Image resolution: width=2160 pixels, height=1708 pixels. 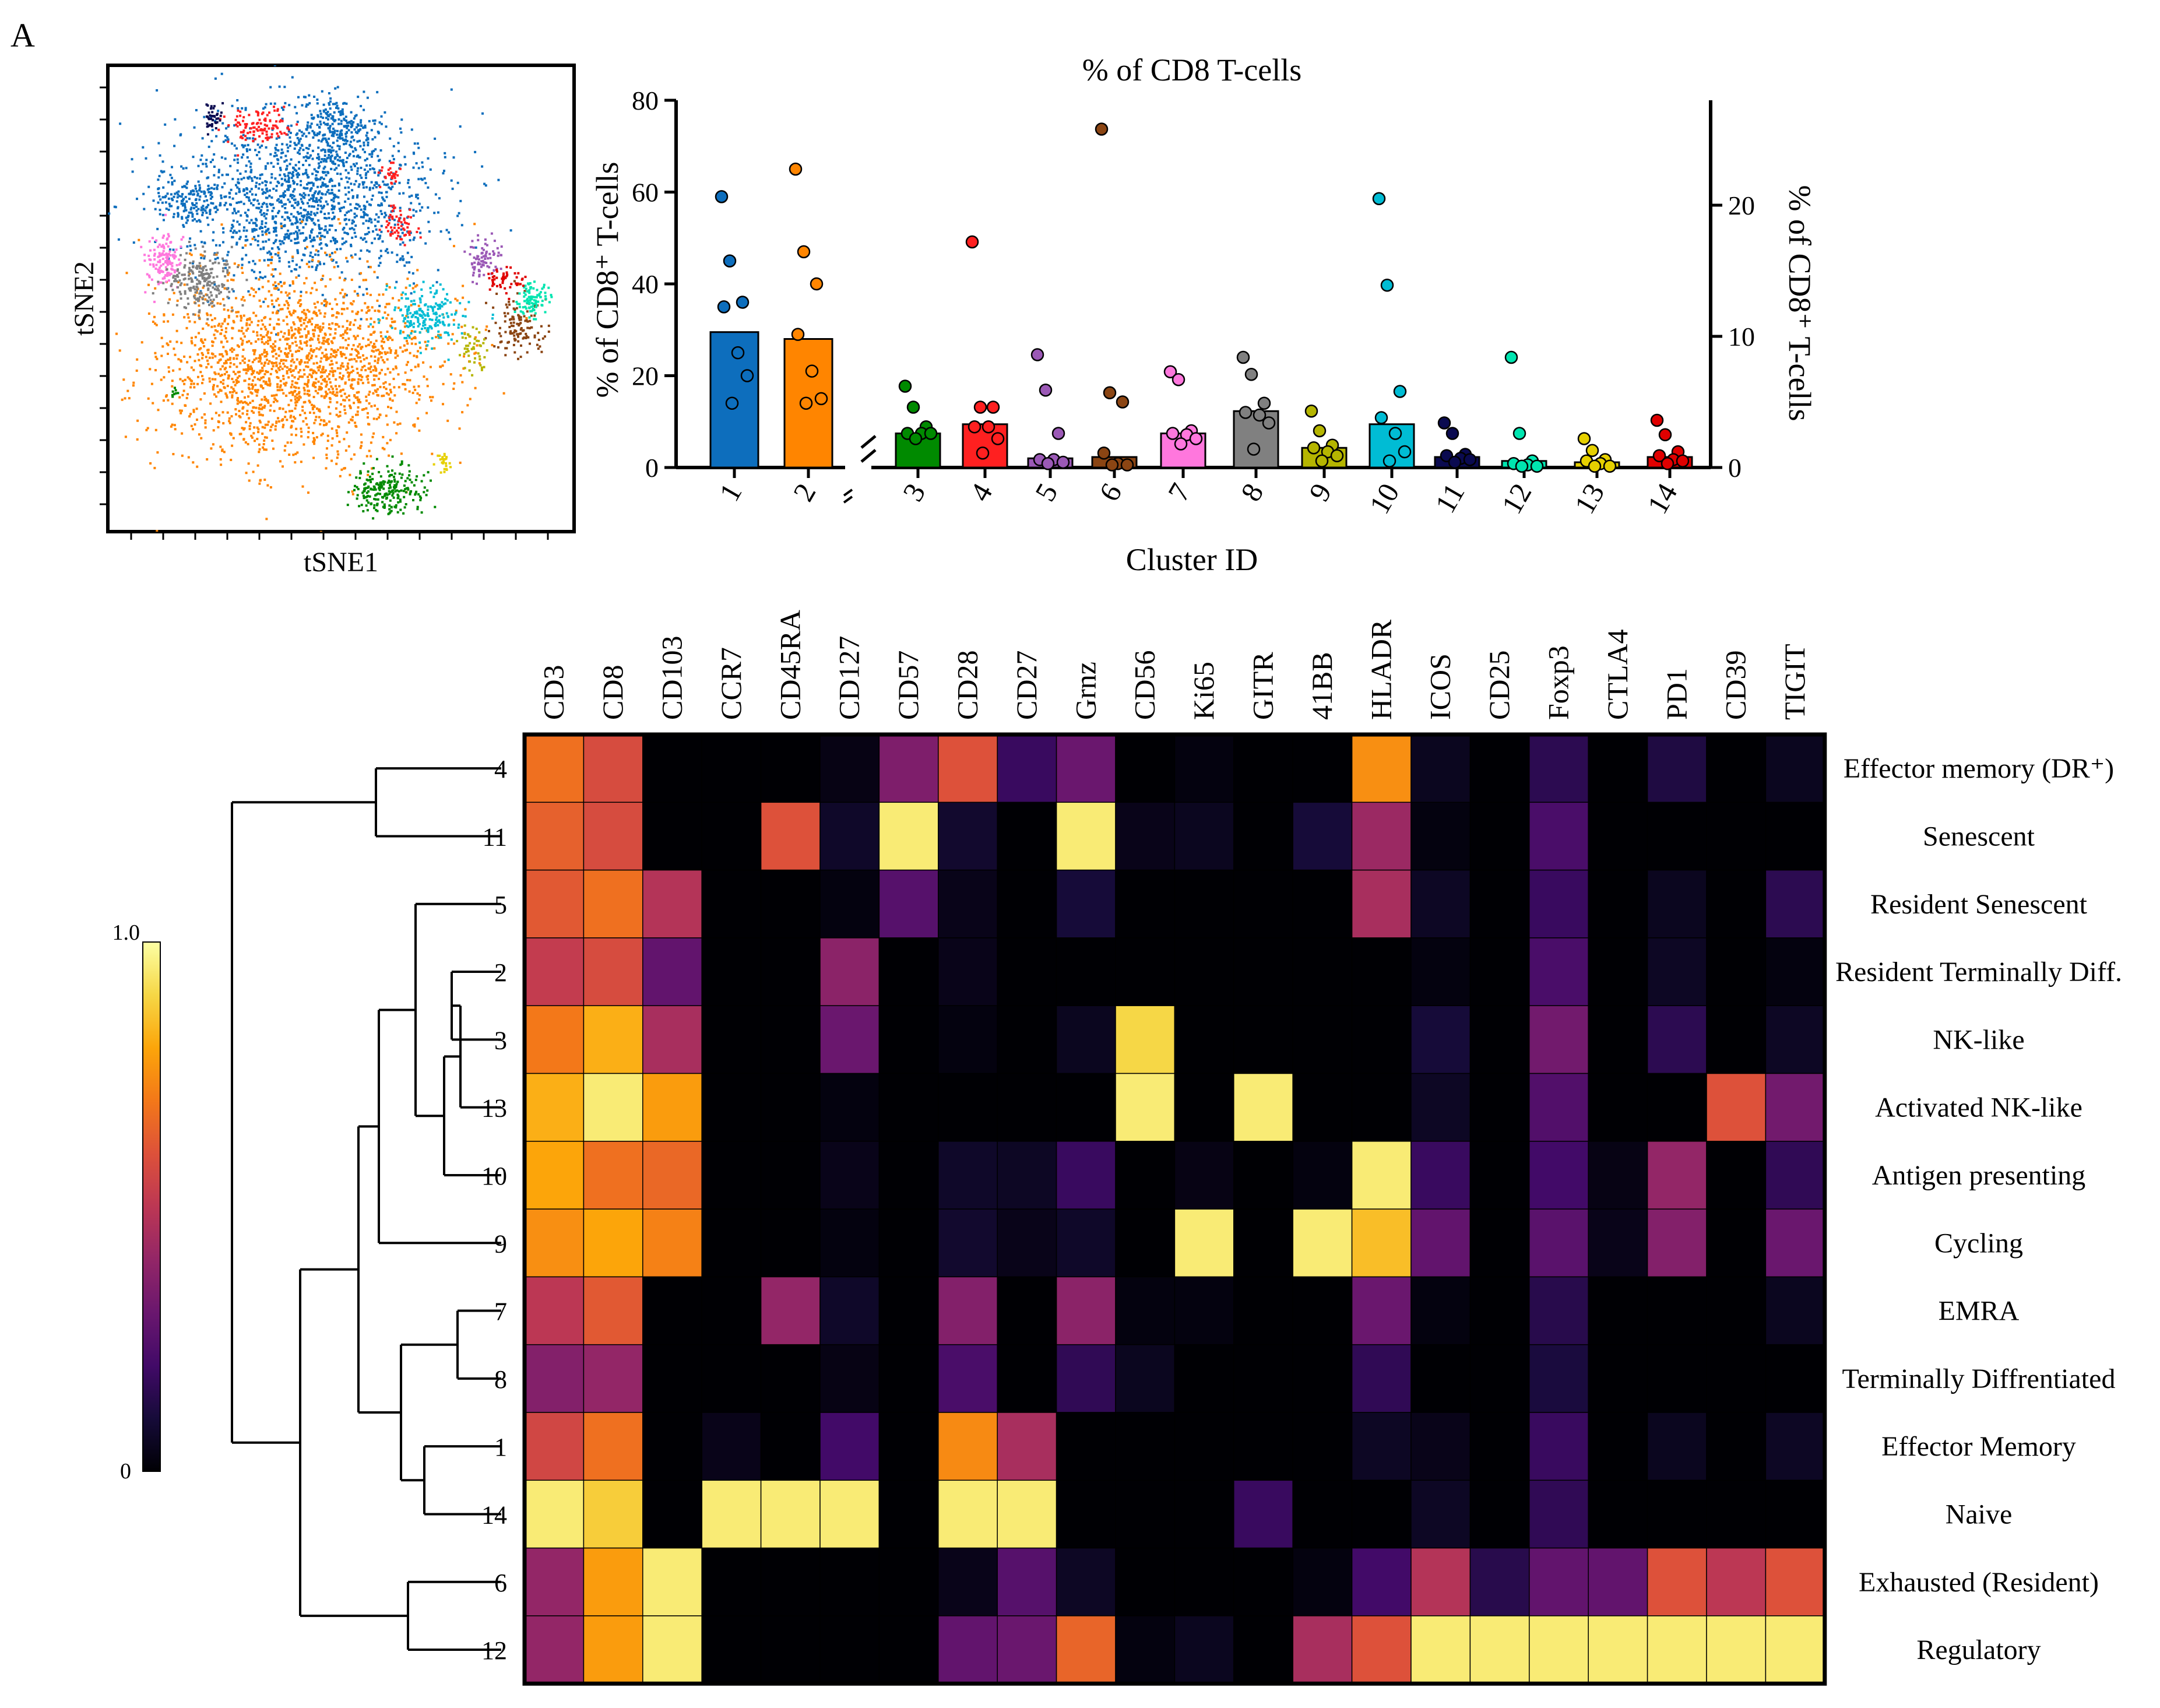 I want to click on heatmap-col-gitr: GITR, so click(x=1263, y=686).